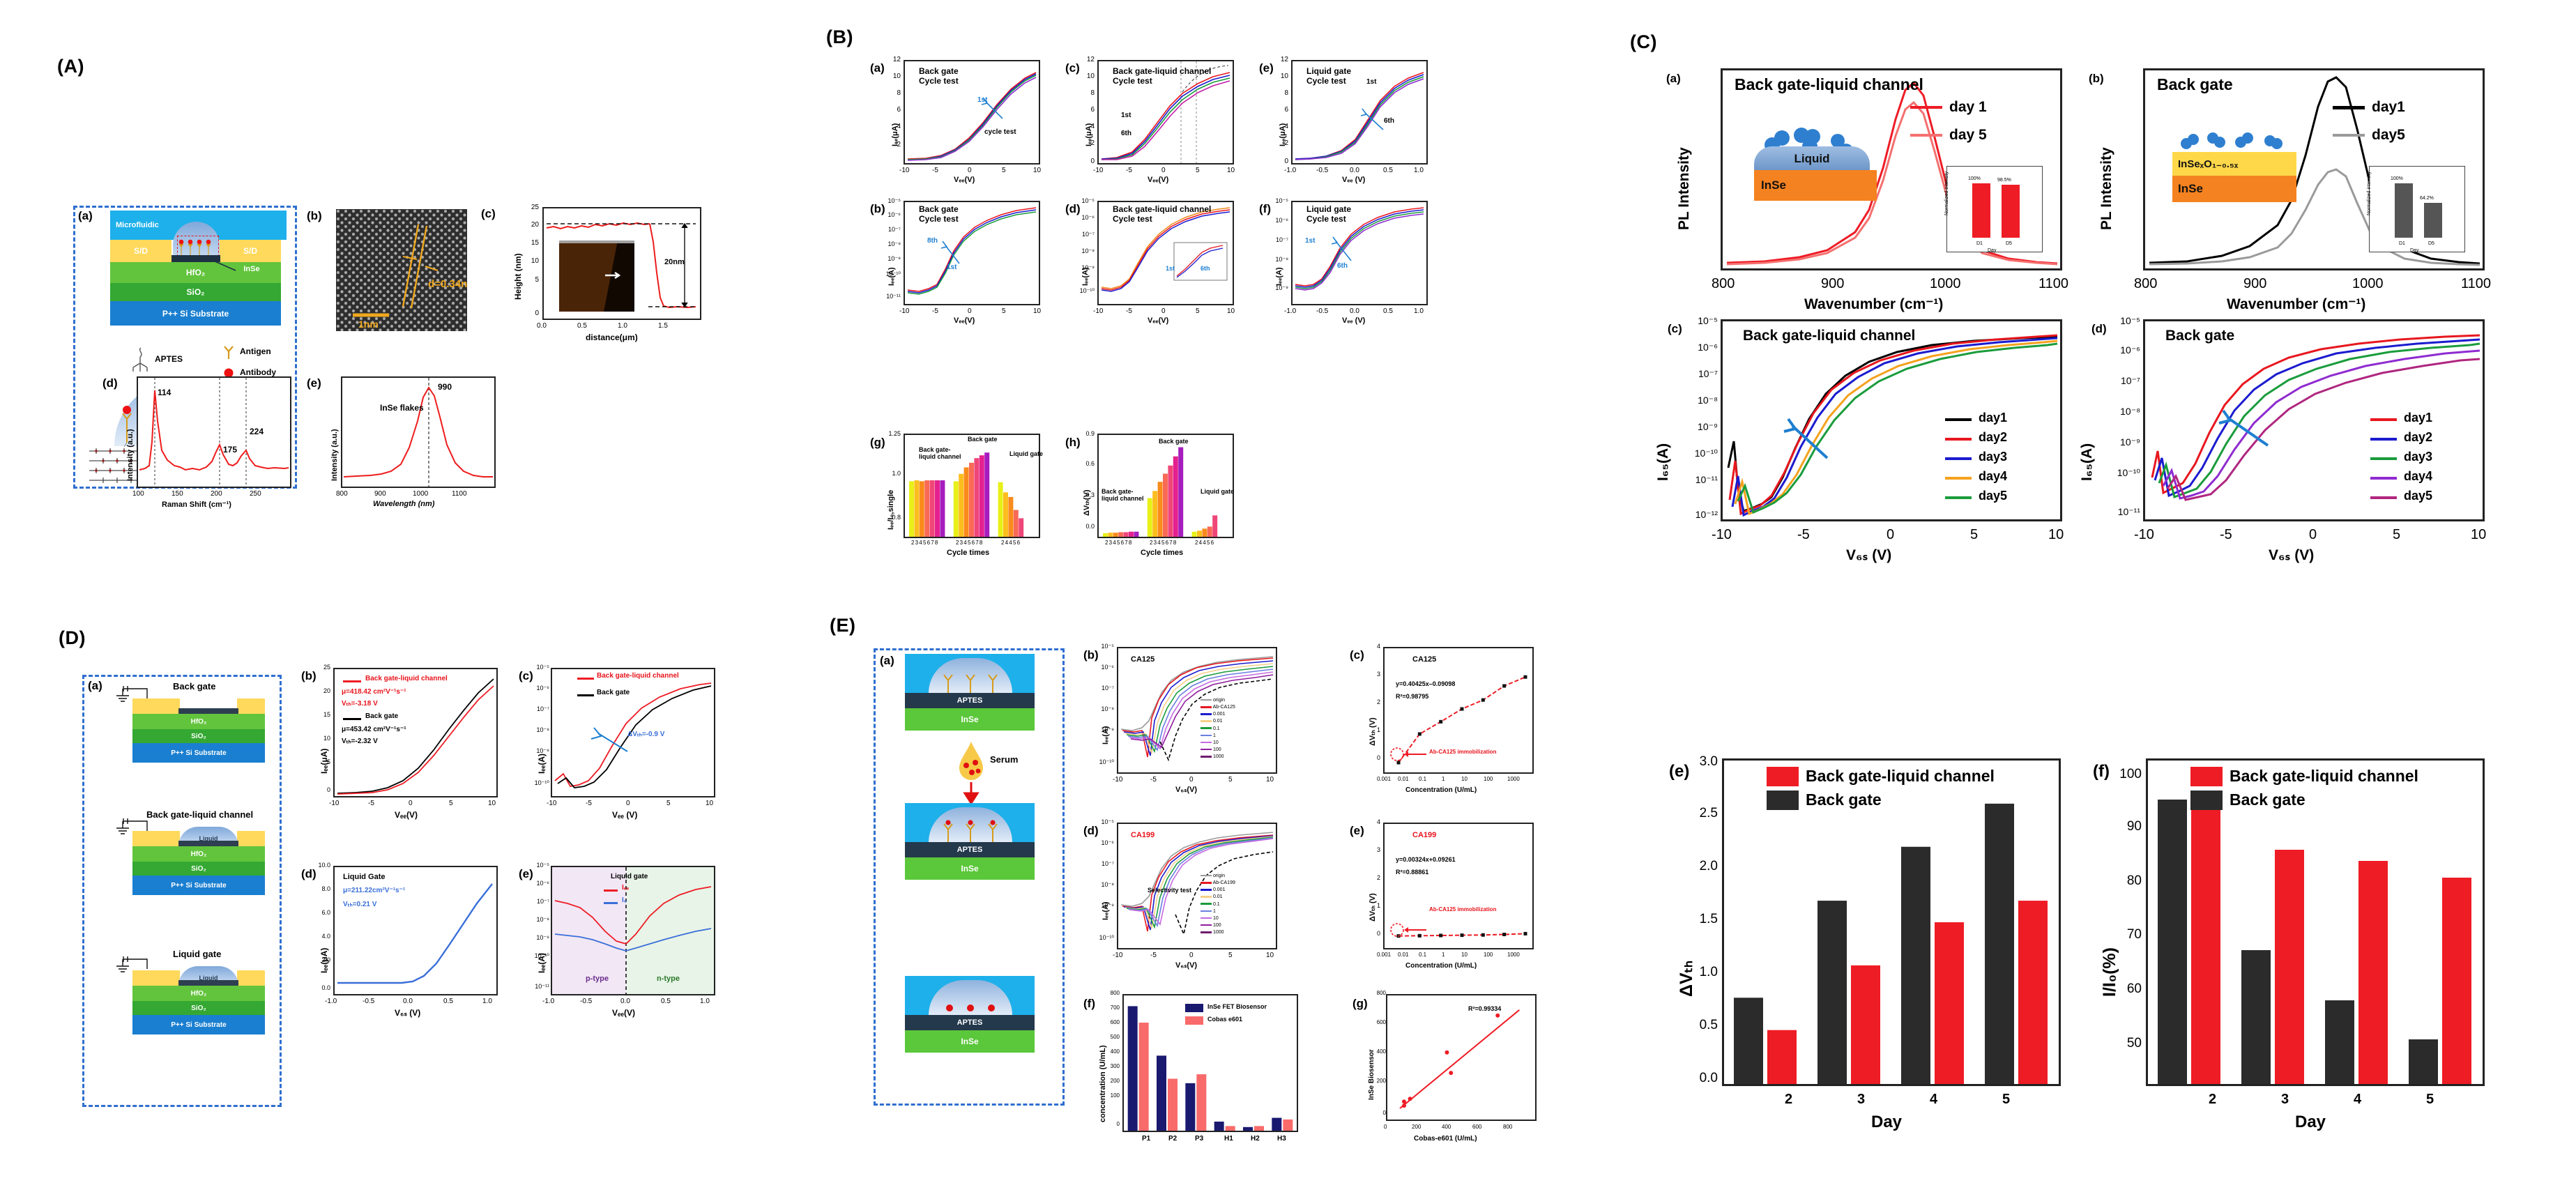  Describe the element at coordinates (1644, 41) in the screenshot. I see `panel-c-letter: (C)` at that location.